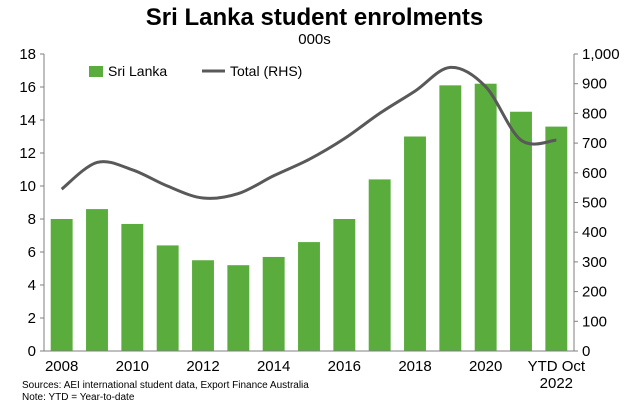 The height and width of the screenshot is (413, 629). I want to click on right-tick-label: 800, so click(594, 113).